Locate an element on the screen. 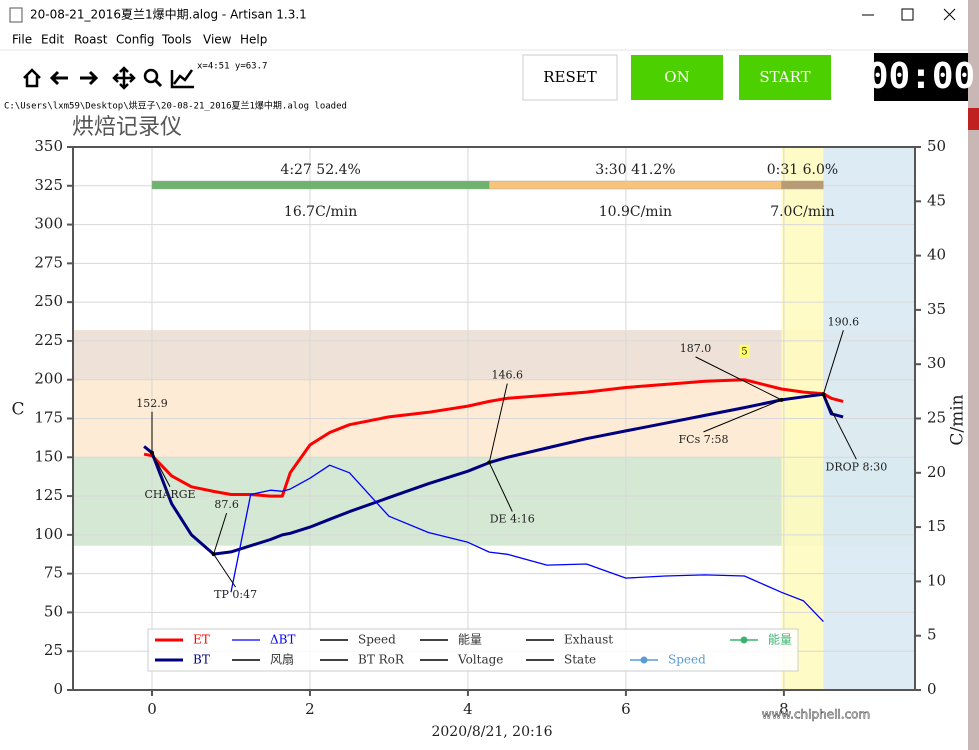  menu-item: Help is located at coordinates (253, 40).